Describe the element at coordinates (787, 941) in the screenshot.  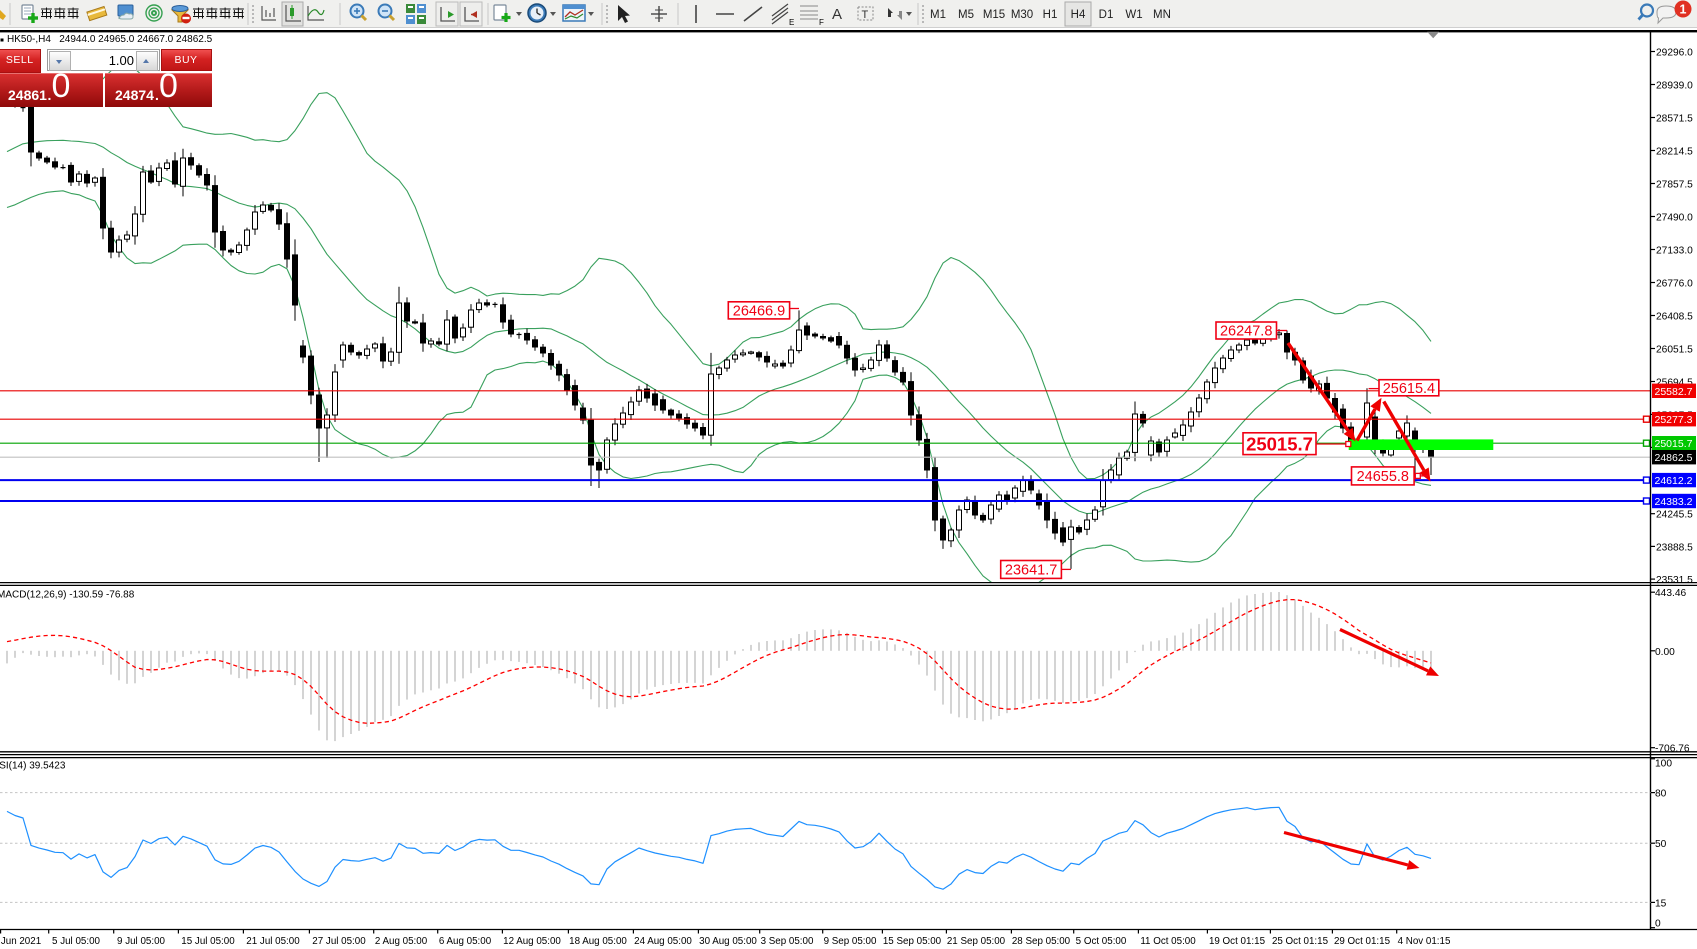
I see `svg-text: 3 Sep 05:00` at that location.